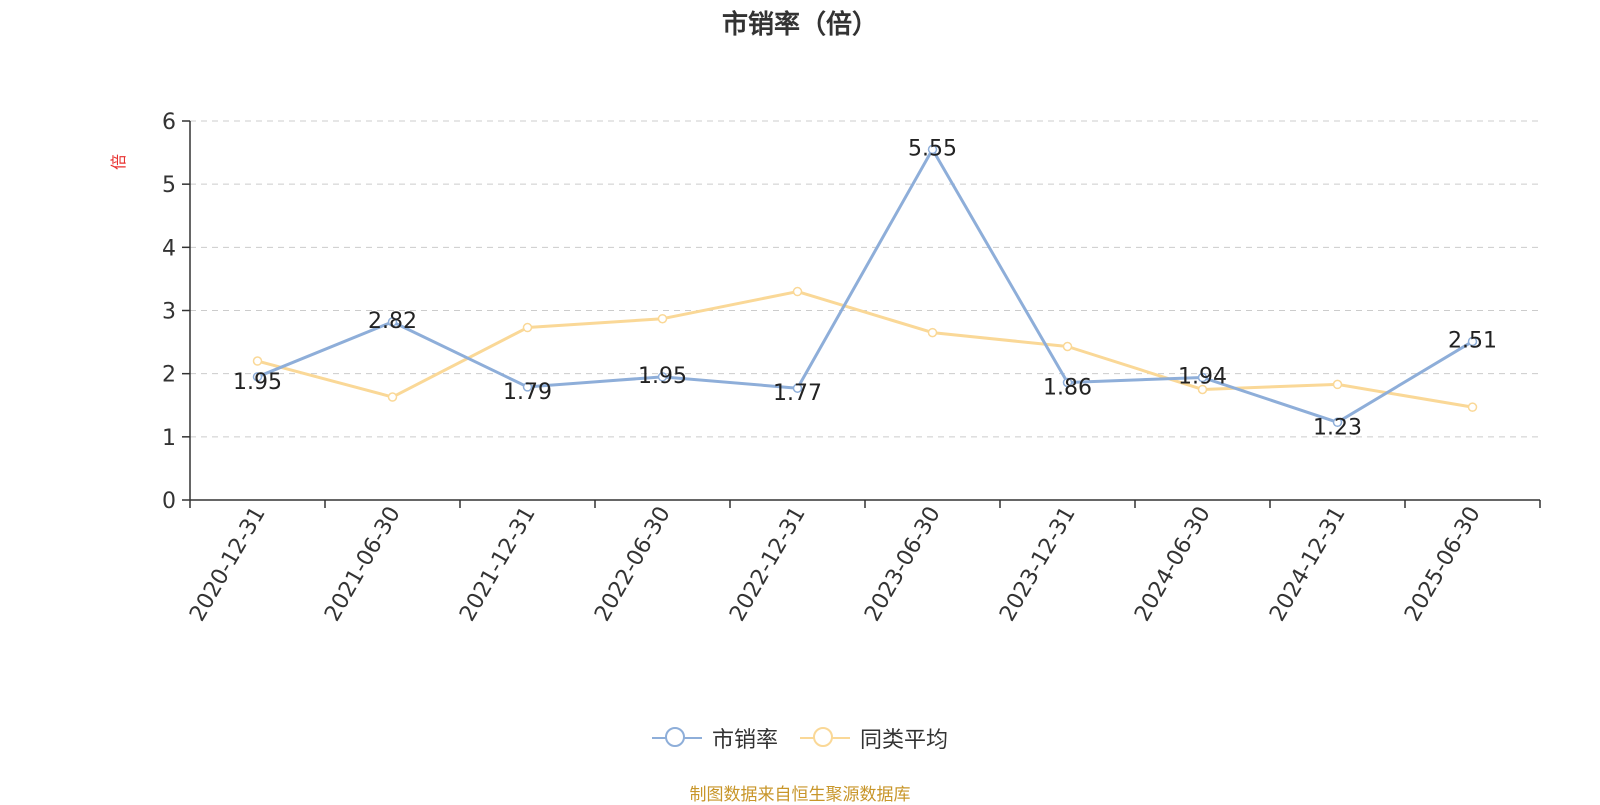 Image resolution: width=1600 pixels, height=805 pixels. What do you see at coordinates (169, 312) in the screenshot?
I see `y-tick-label: 3` at bounding box center [169, 312].